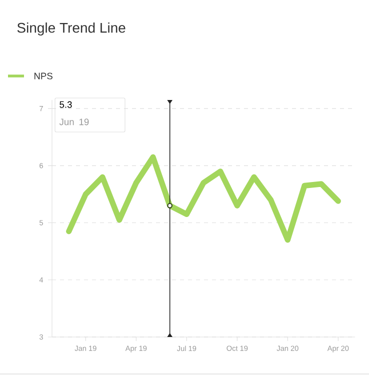  Describe the element at coordinates (43, 76) in the screenshot. I see `legend-label: NPS` at that location.